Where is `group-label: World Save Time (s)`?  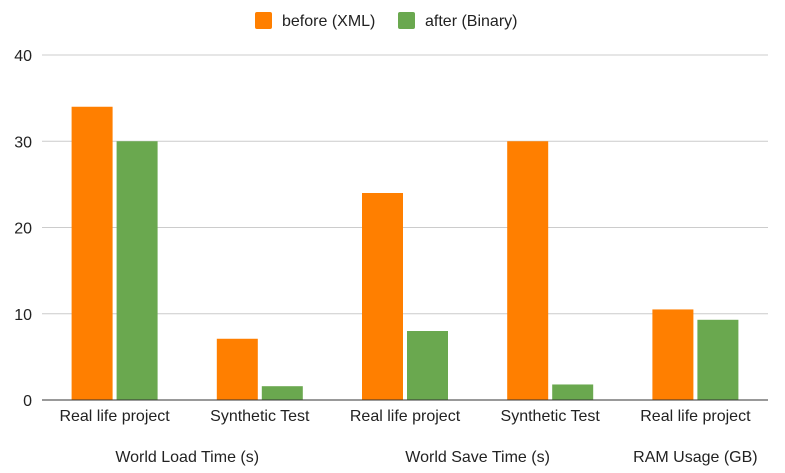
group-label: World Save Time (s) is located at coordinates (477, 457).